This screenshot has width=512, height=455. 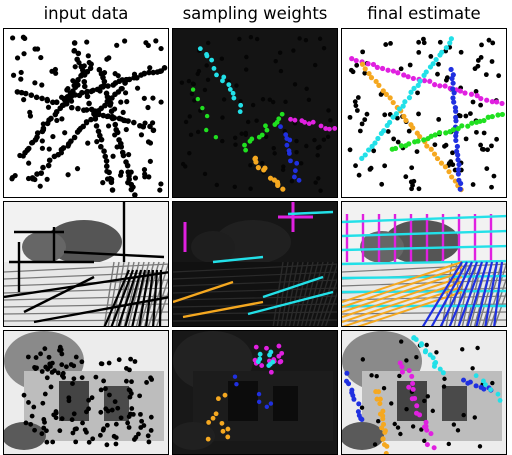 I want to click on horizontal-edge, so click(x=424, y=320).